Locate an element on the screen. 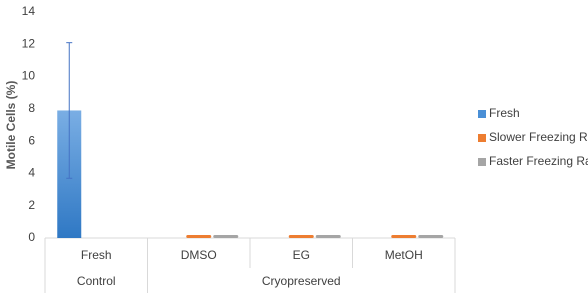 Image resolution: width=588 pixels, height=293 pixels. y-tick-label: 6 is located at coordinates (31, 140).